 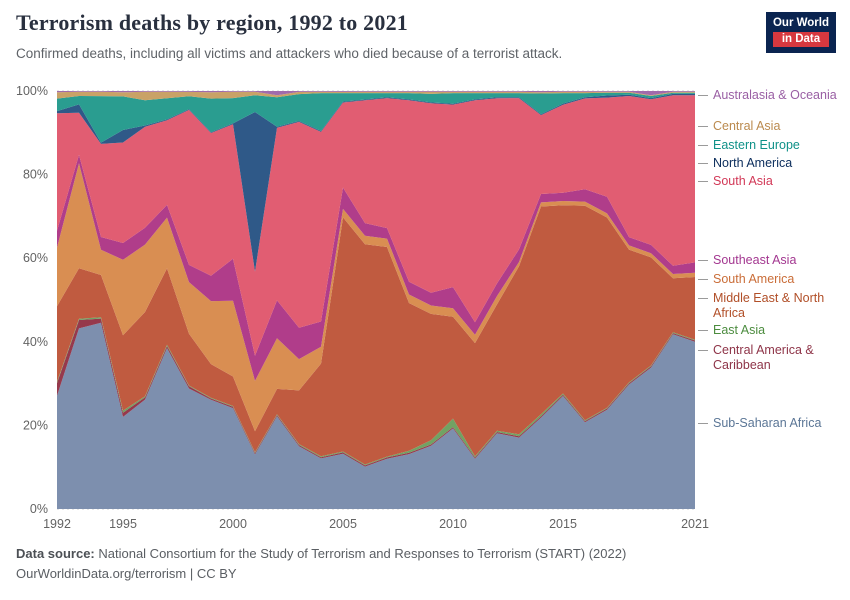 I want to click on legend-label: Sub-Saharan Africa, so click(x=767, y=423).